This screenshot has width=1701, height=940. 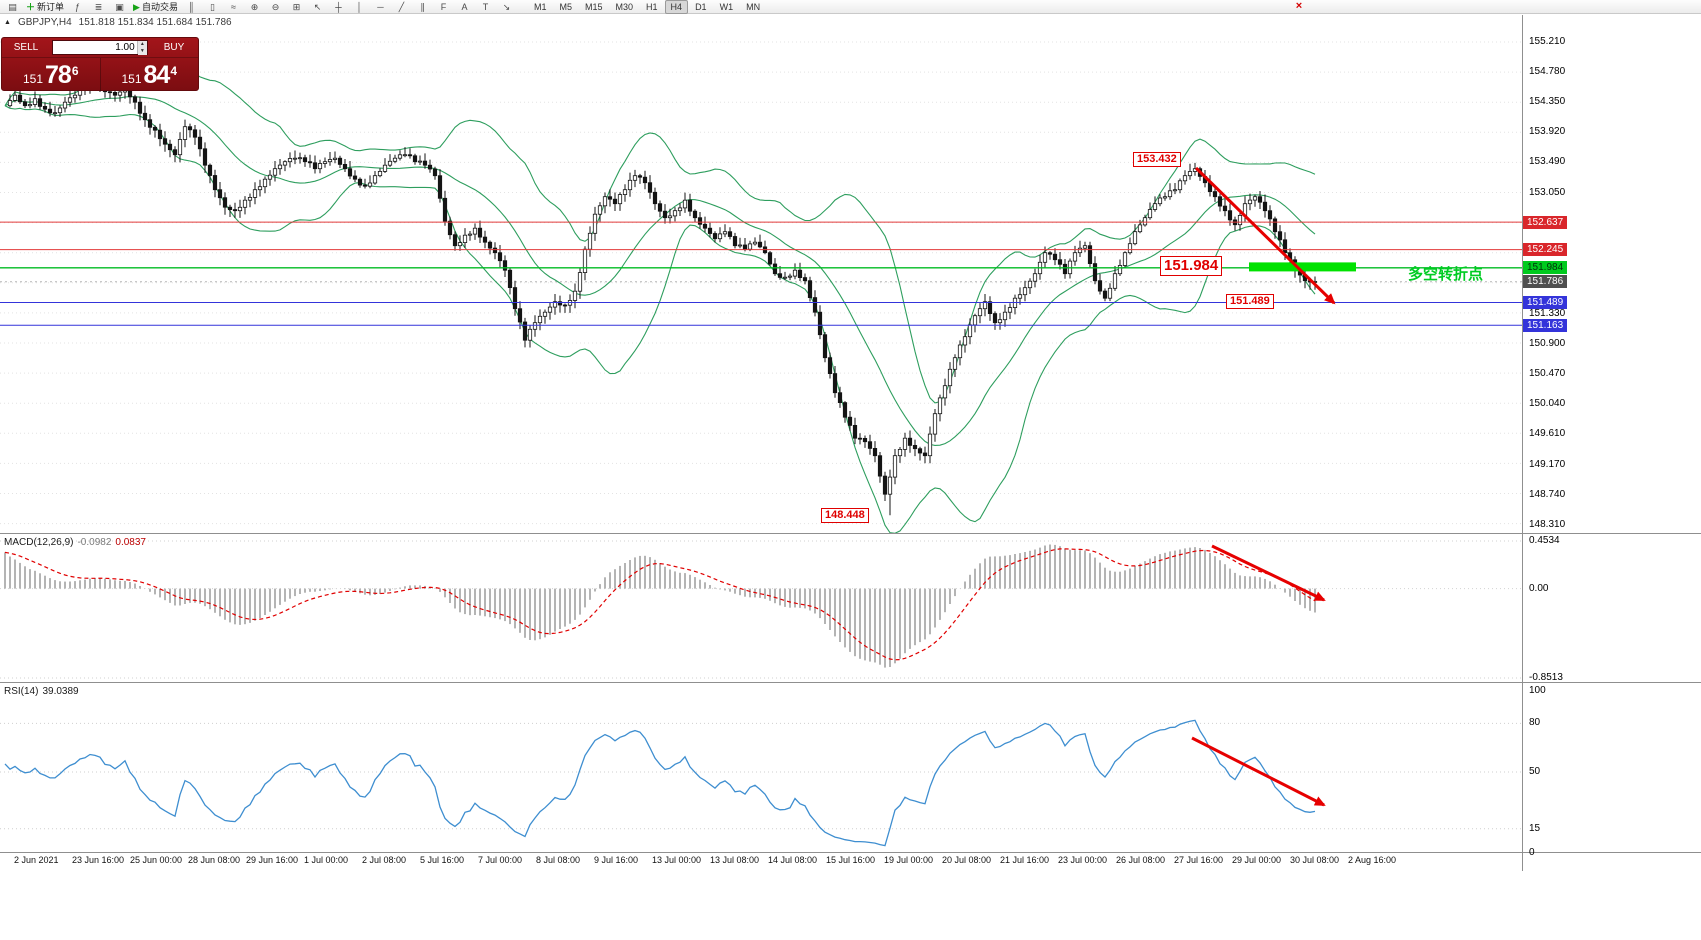 What do you see at coordinates (676, 7) in the screenshot?
I see `timeframe-h4: H4` at bounding box center [676, 7].